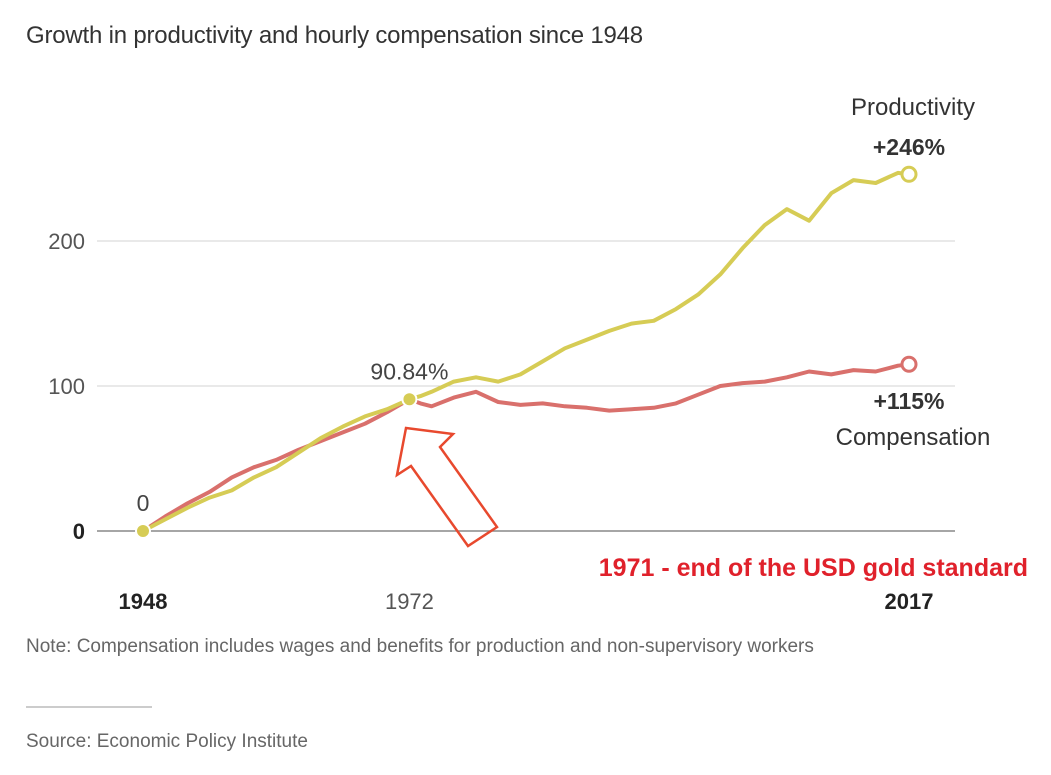 The width and height of the screenshot is (1051, 775). What do you see at coordinates (66, 241) in the screenshot?
I see `y-tick-label: 200` at bounding box center [66, 241].